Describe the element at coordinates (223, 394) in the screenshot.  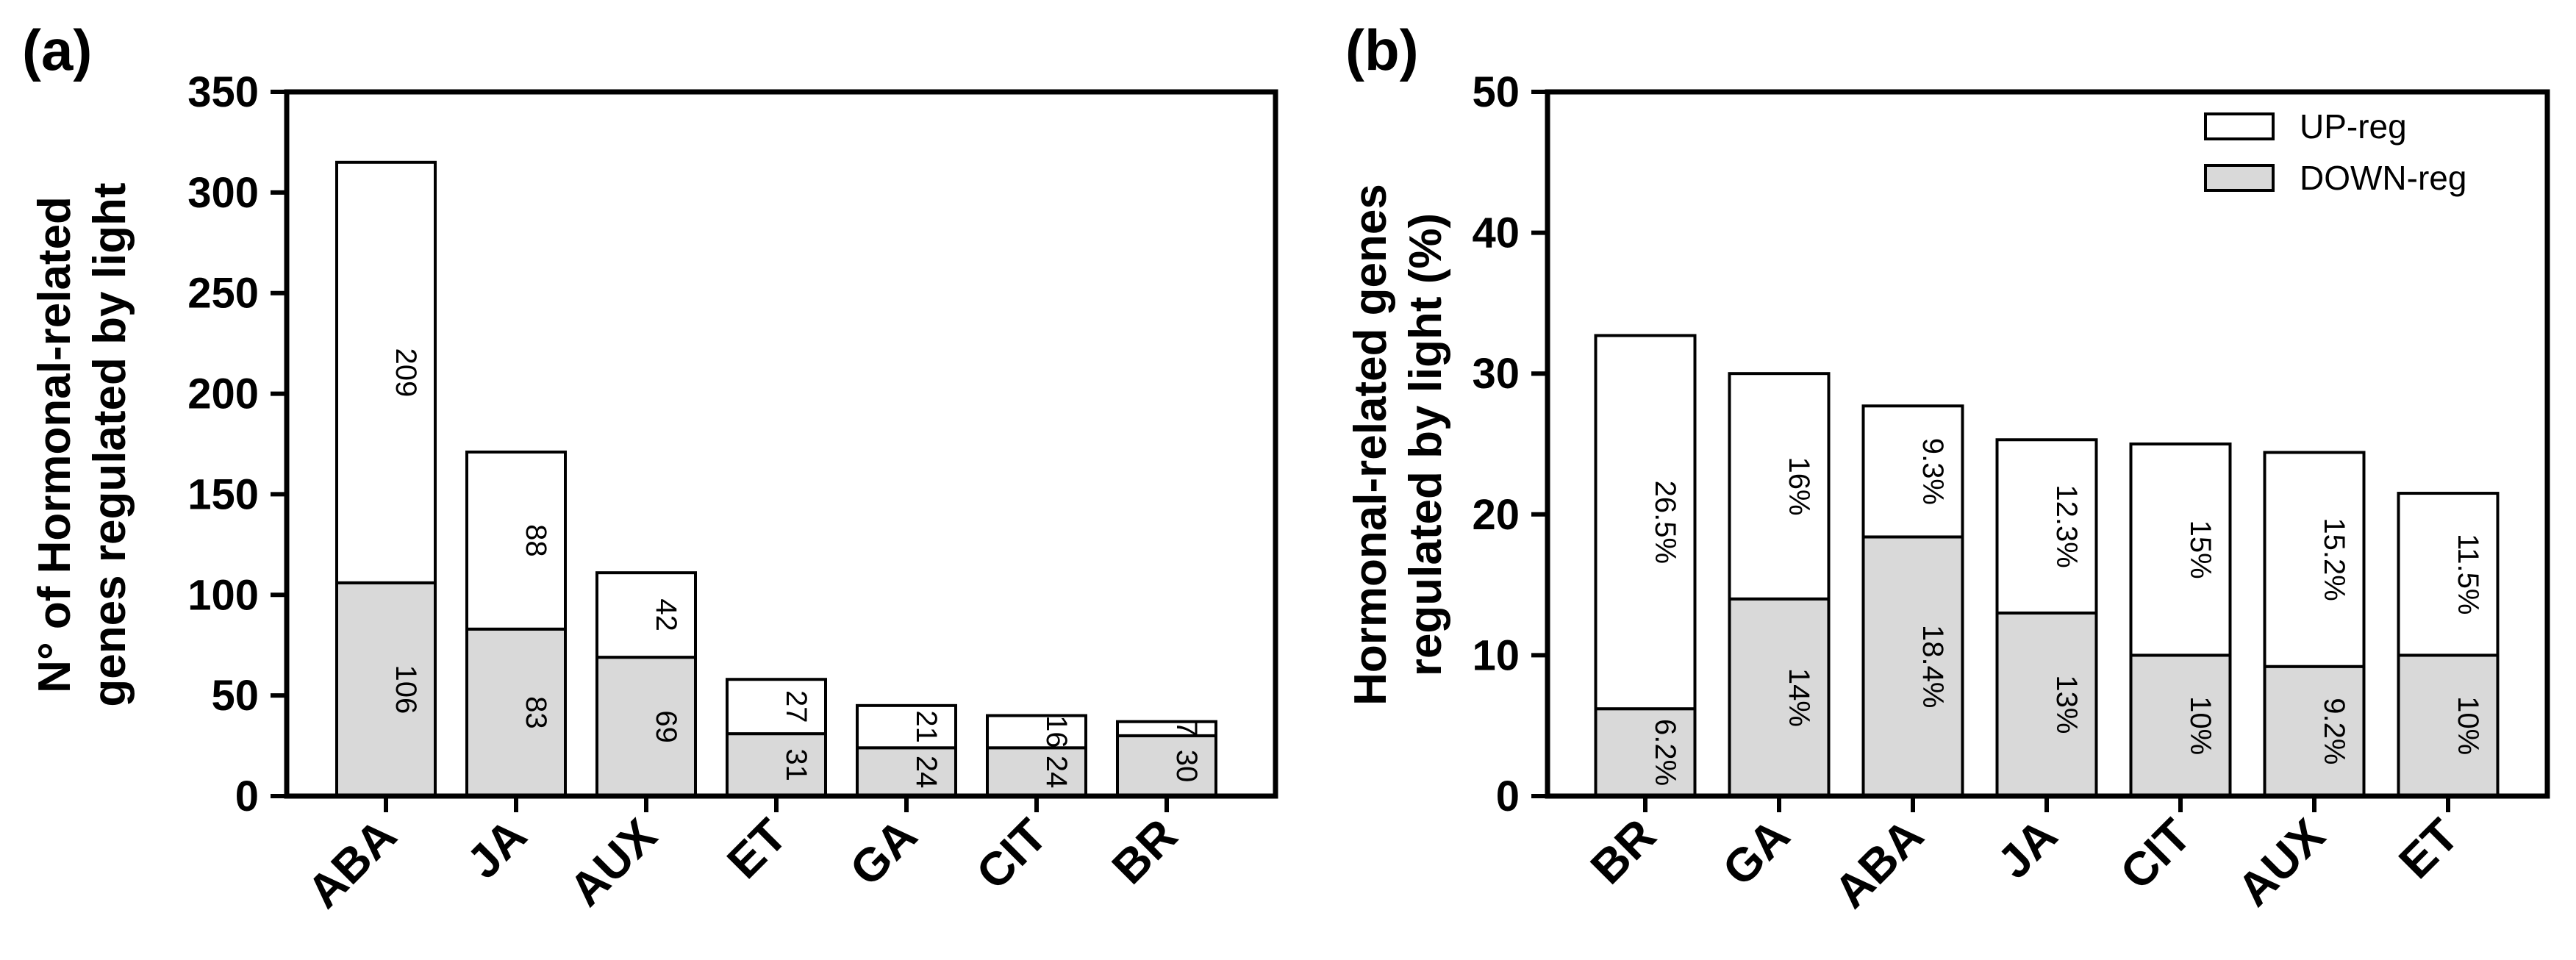
I see `y-tick-label: 200` at that location.